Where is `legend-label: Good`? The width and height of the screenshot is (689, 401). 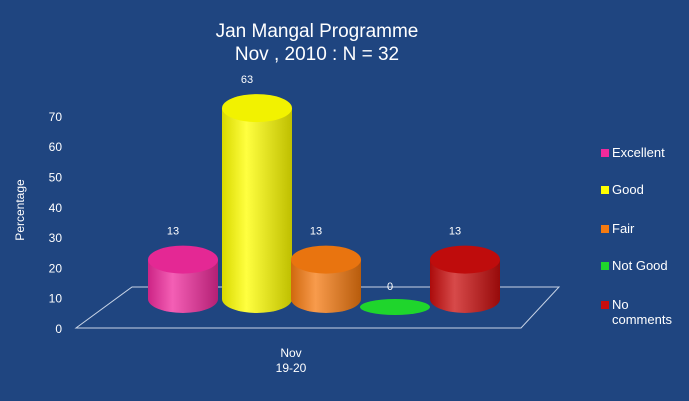 legend-label: Good is located at coordinates (628, 189).